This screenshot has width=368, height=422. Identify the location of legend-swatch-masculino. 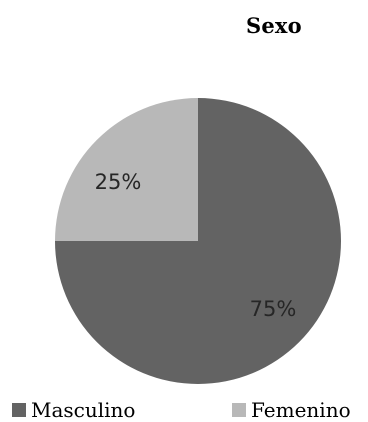
(19, 410).